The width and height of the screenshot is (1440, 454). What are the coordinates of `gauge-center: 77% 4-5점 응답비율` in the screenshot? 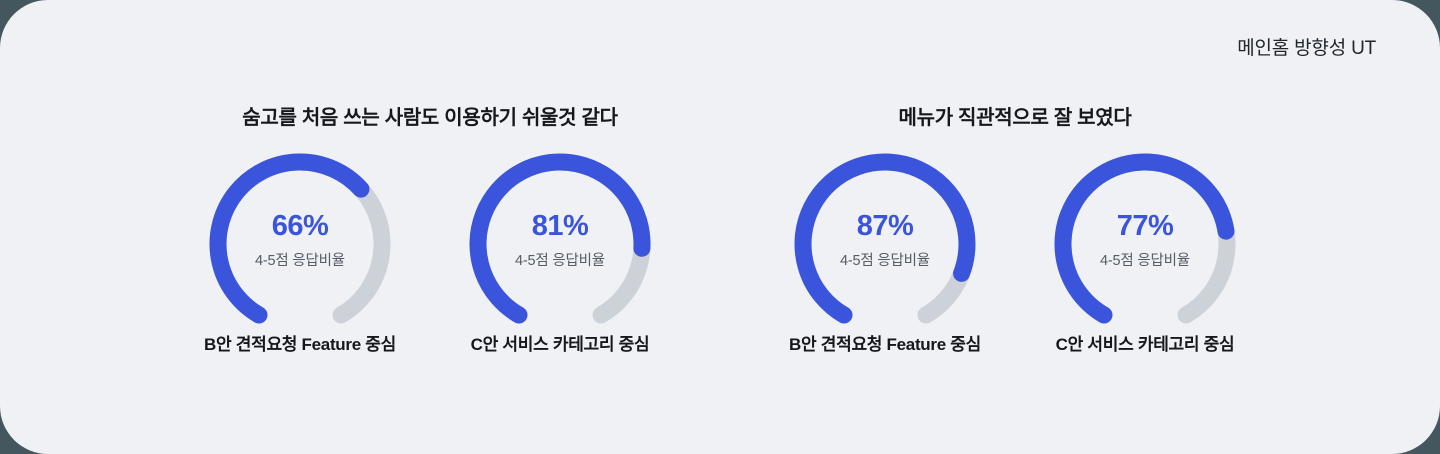 It's located at (1145, 244).